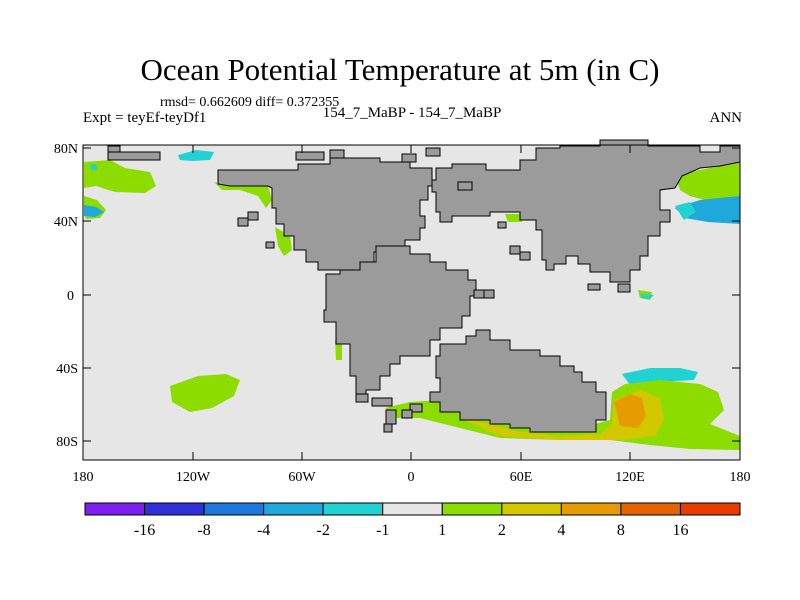 This screenshot has height=600, width=800. Describe the element at coordinates (680, 530) in the screenshot. I see `colorbar-label: 16` at that location.